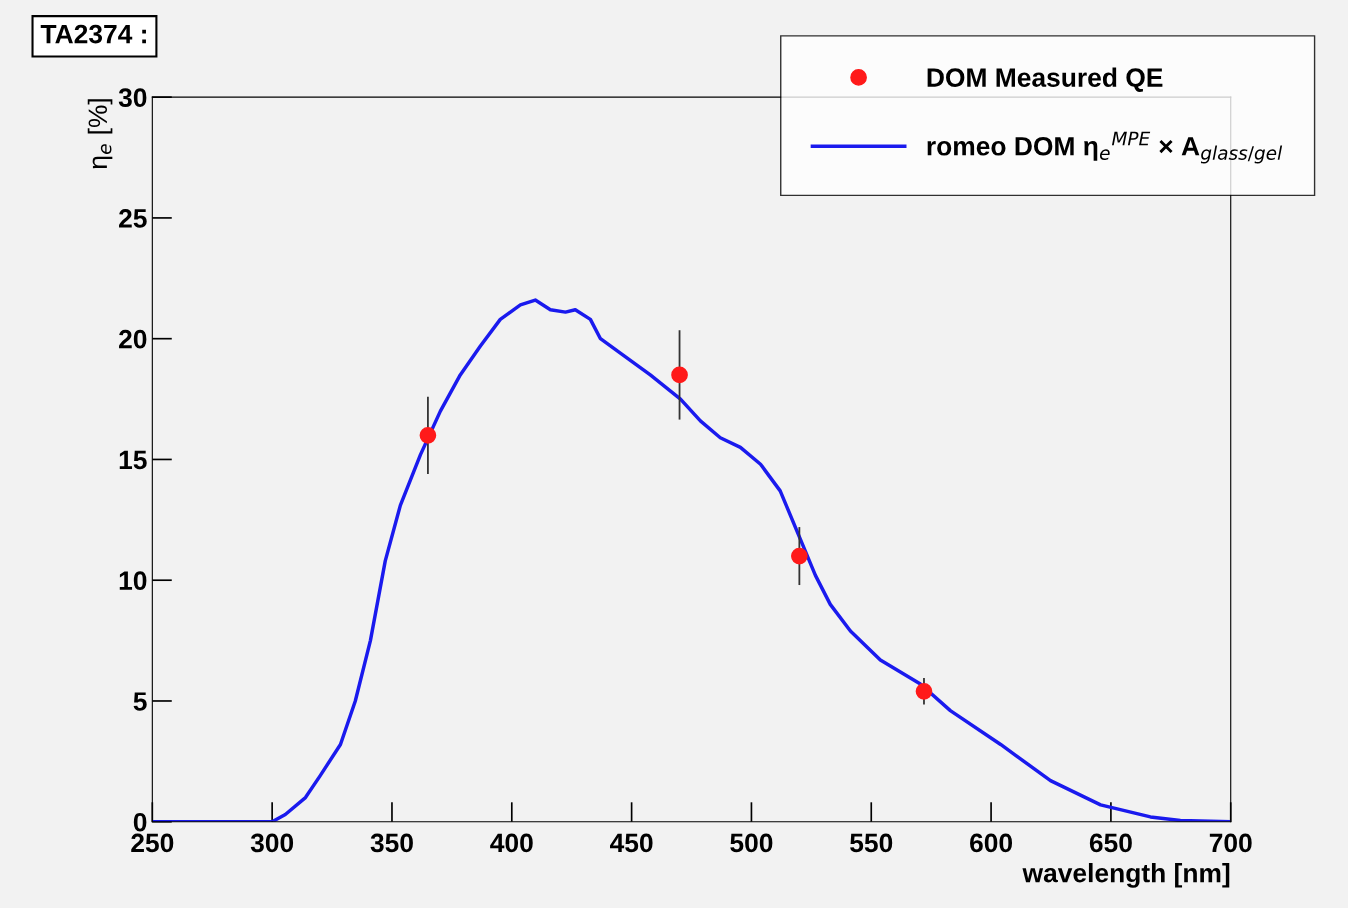 Image resolution: width=1348 pixels, height=908 pixels. I want to click on x-tick-label: 700, so click(1230, 843).